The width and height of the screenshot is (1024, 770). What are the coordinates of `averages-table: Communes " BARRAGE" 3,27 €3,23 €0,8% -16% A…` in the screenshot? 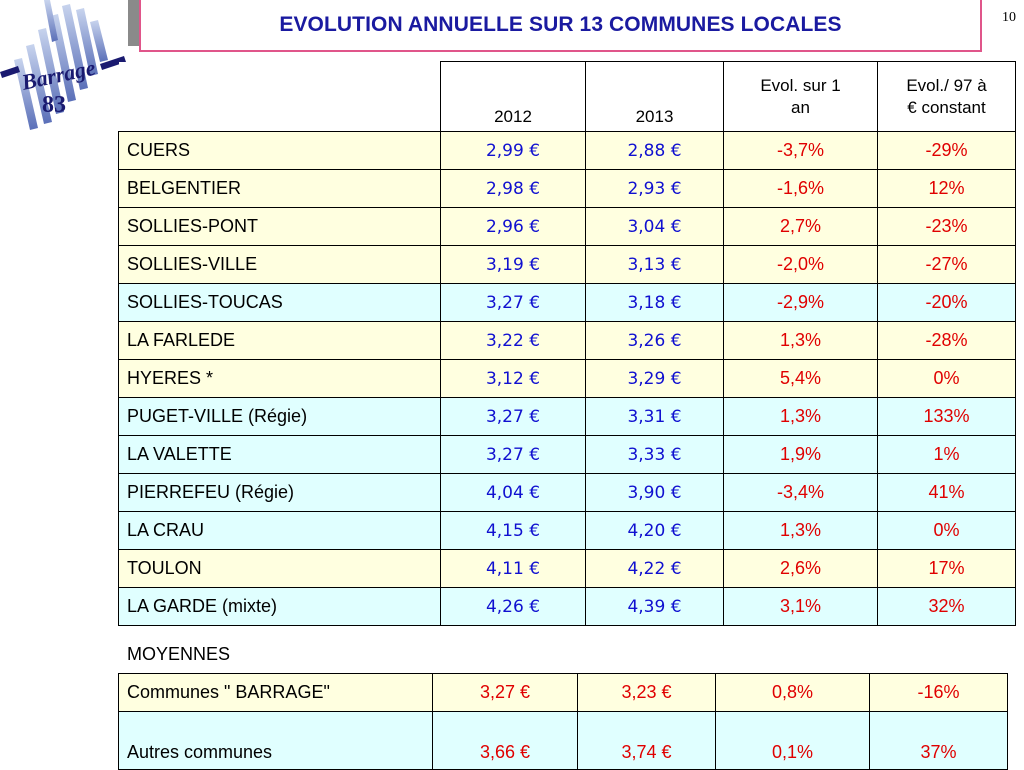 It's located at (563, 721).